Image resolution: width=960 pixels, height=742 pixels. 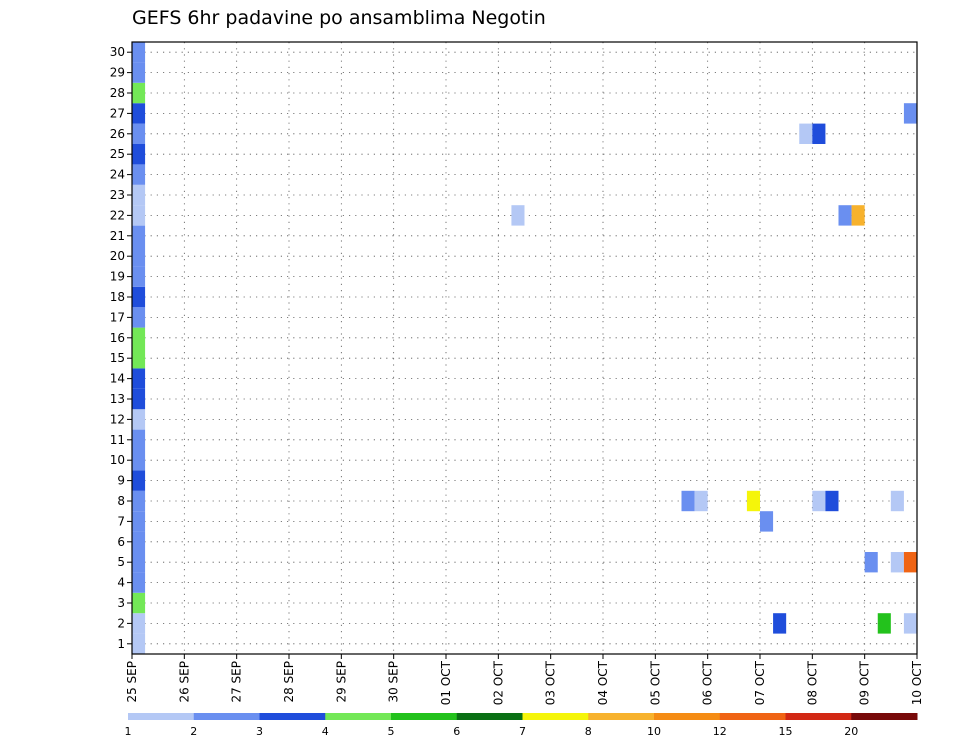 What do you see at coordinates (237, 682) in the screenshot?
I see `x-tick-label: 27 SEP` at bounding box center [237, 682].